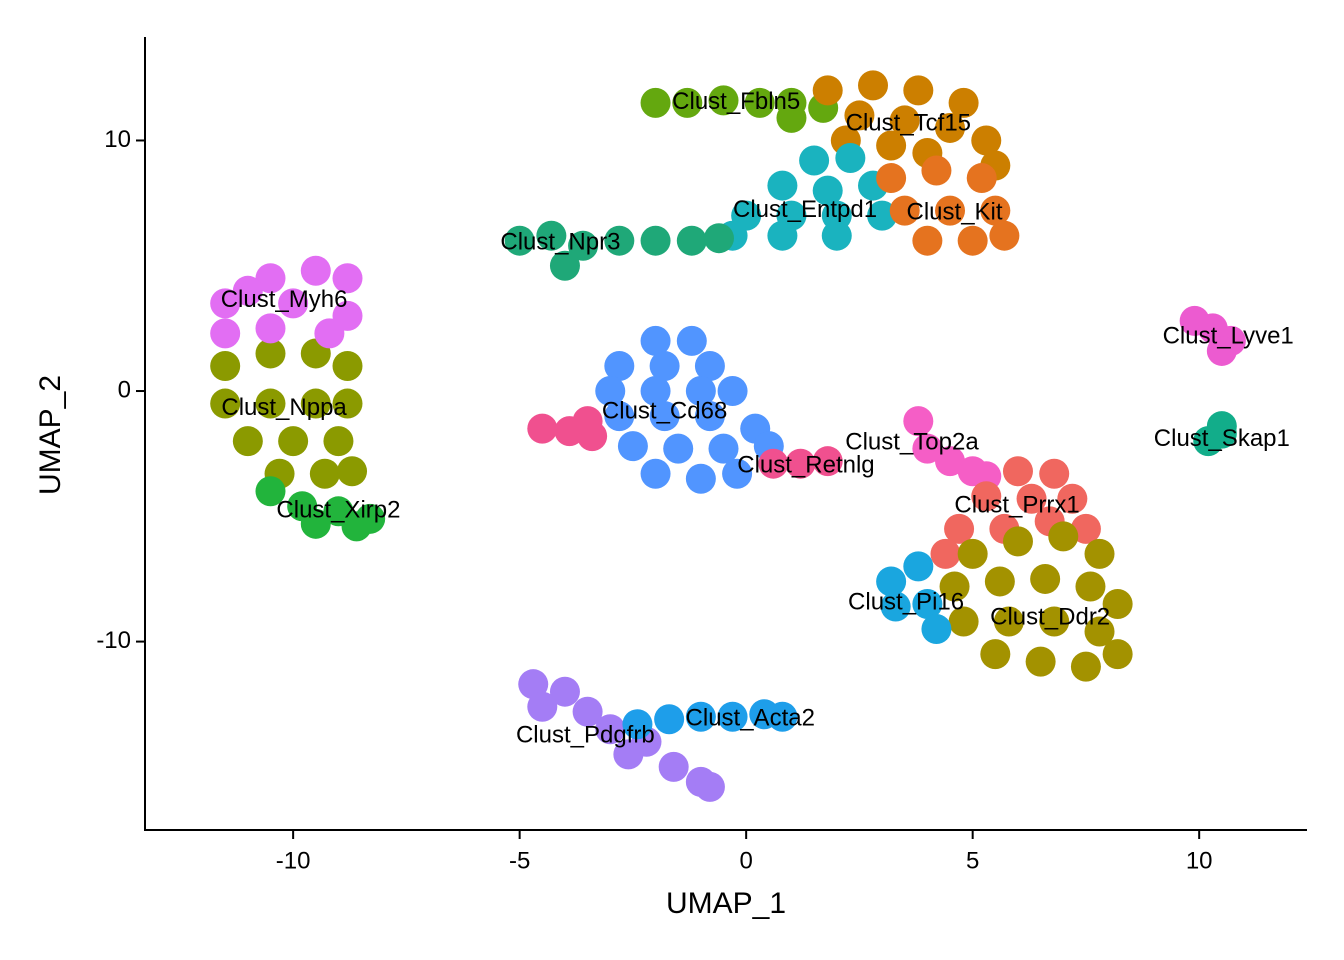 The width and height of the screenshot is (1344, 960). I want to click on cluster-label: Clust_Fbln5, so click(736, 101).